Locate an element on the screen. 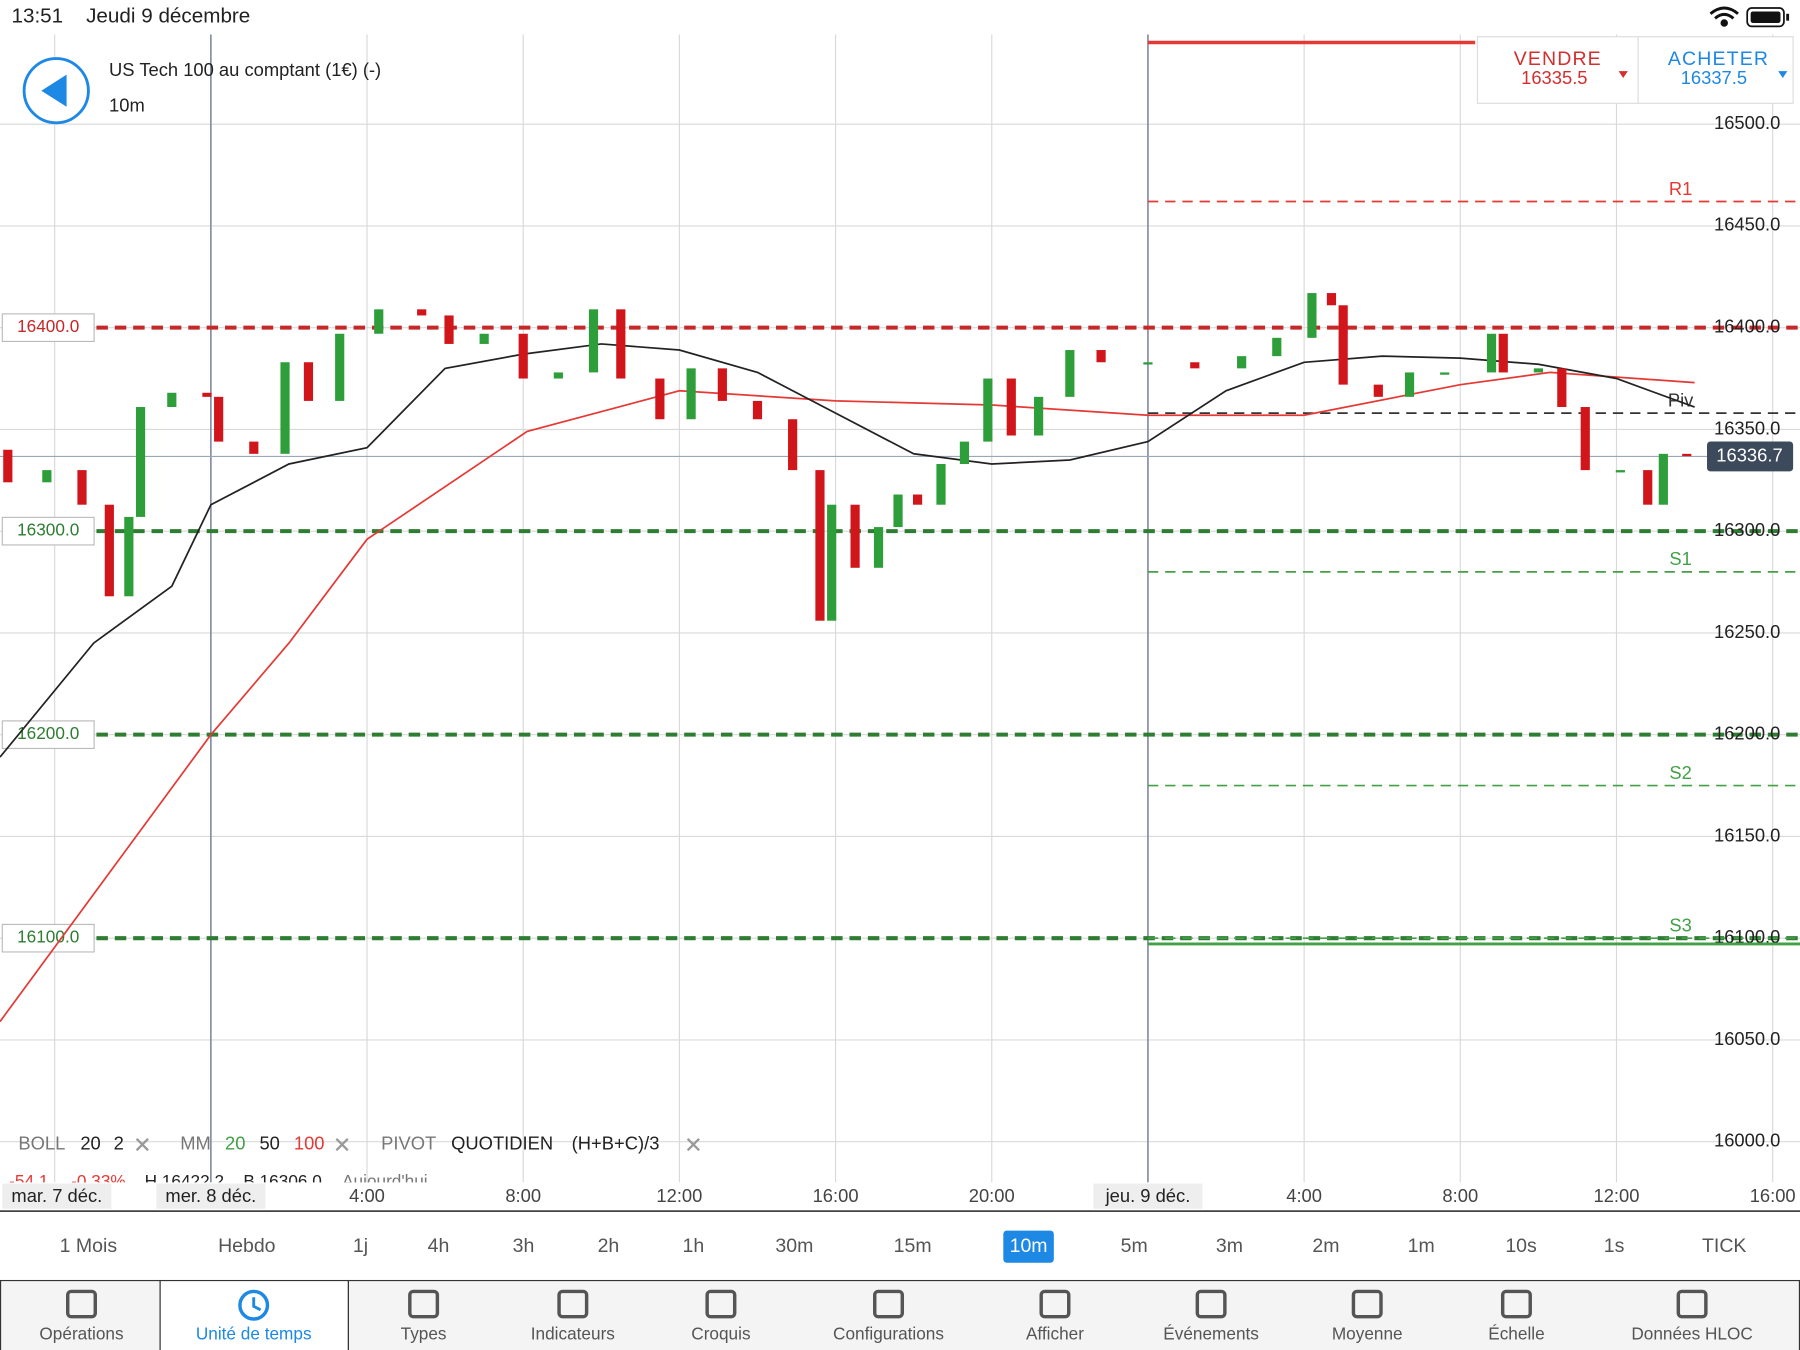  toolbar-label: Moyenne is located at coordinates (1367, 1334).